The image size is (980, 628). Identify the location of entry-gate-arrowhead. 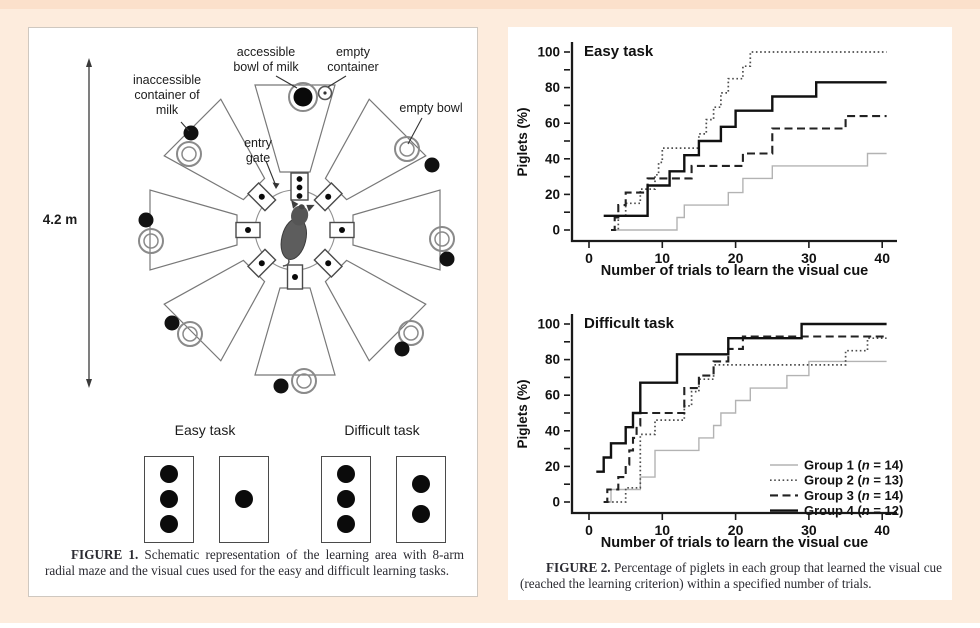
(276, 185).